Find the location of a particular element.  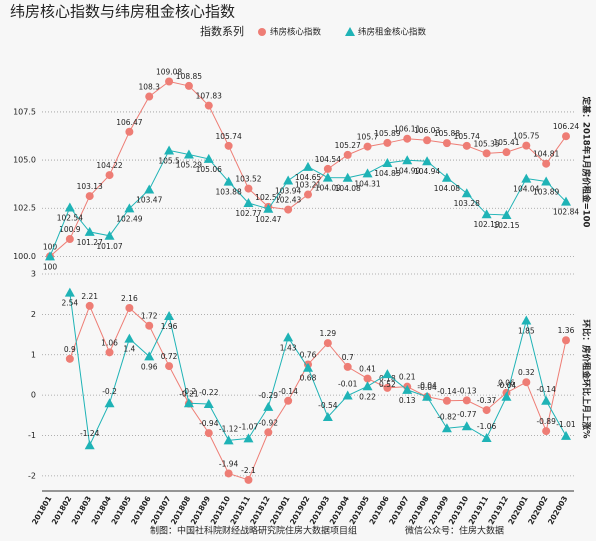

data-label: 105.74 is located at coordinates (467, 136).